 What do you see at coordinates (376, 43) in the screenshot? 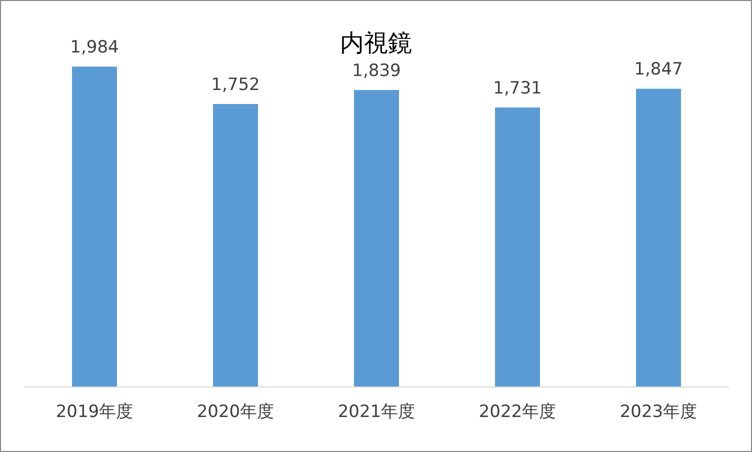
I see `chart-title: 内視鏡` at bounding box center [376, 43].